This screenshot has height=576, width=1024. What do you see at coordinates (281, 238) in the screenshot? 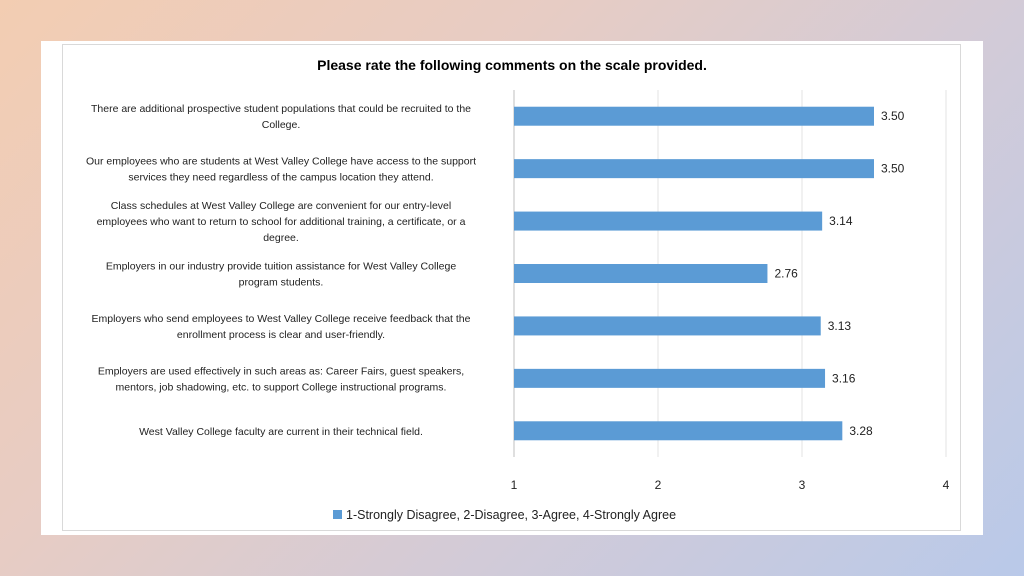
I see `category-label-line: degree.` at bounding box center [281, 238].